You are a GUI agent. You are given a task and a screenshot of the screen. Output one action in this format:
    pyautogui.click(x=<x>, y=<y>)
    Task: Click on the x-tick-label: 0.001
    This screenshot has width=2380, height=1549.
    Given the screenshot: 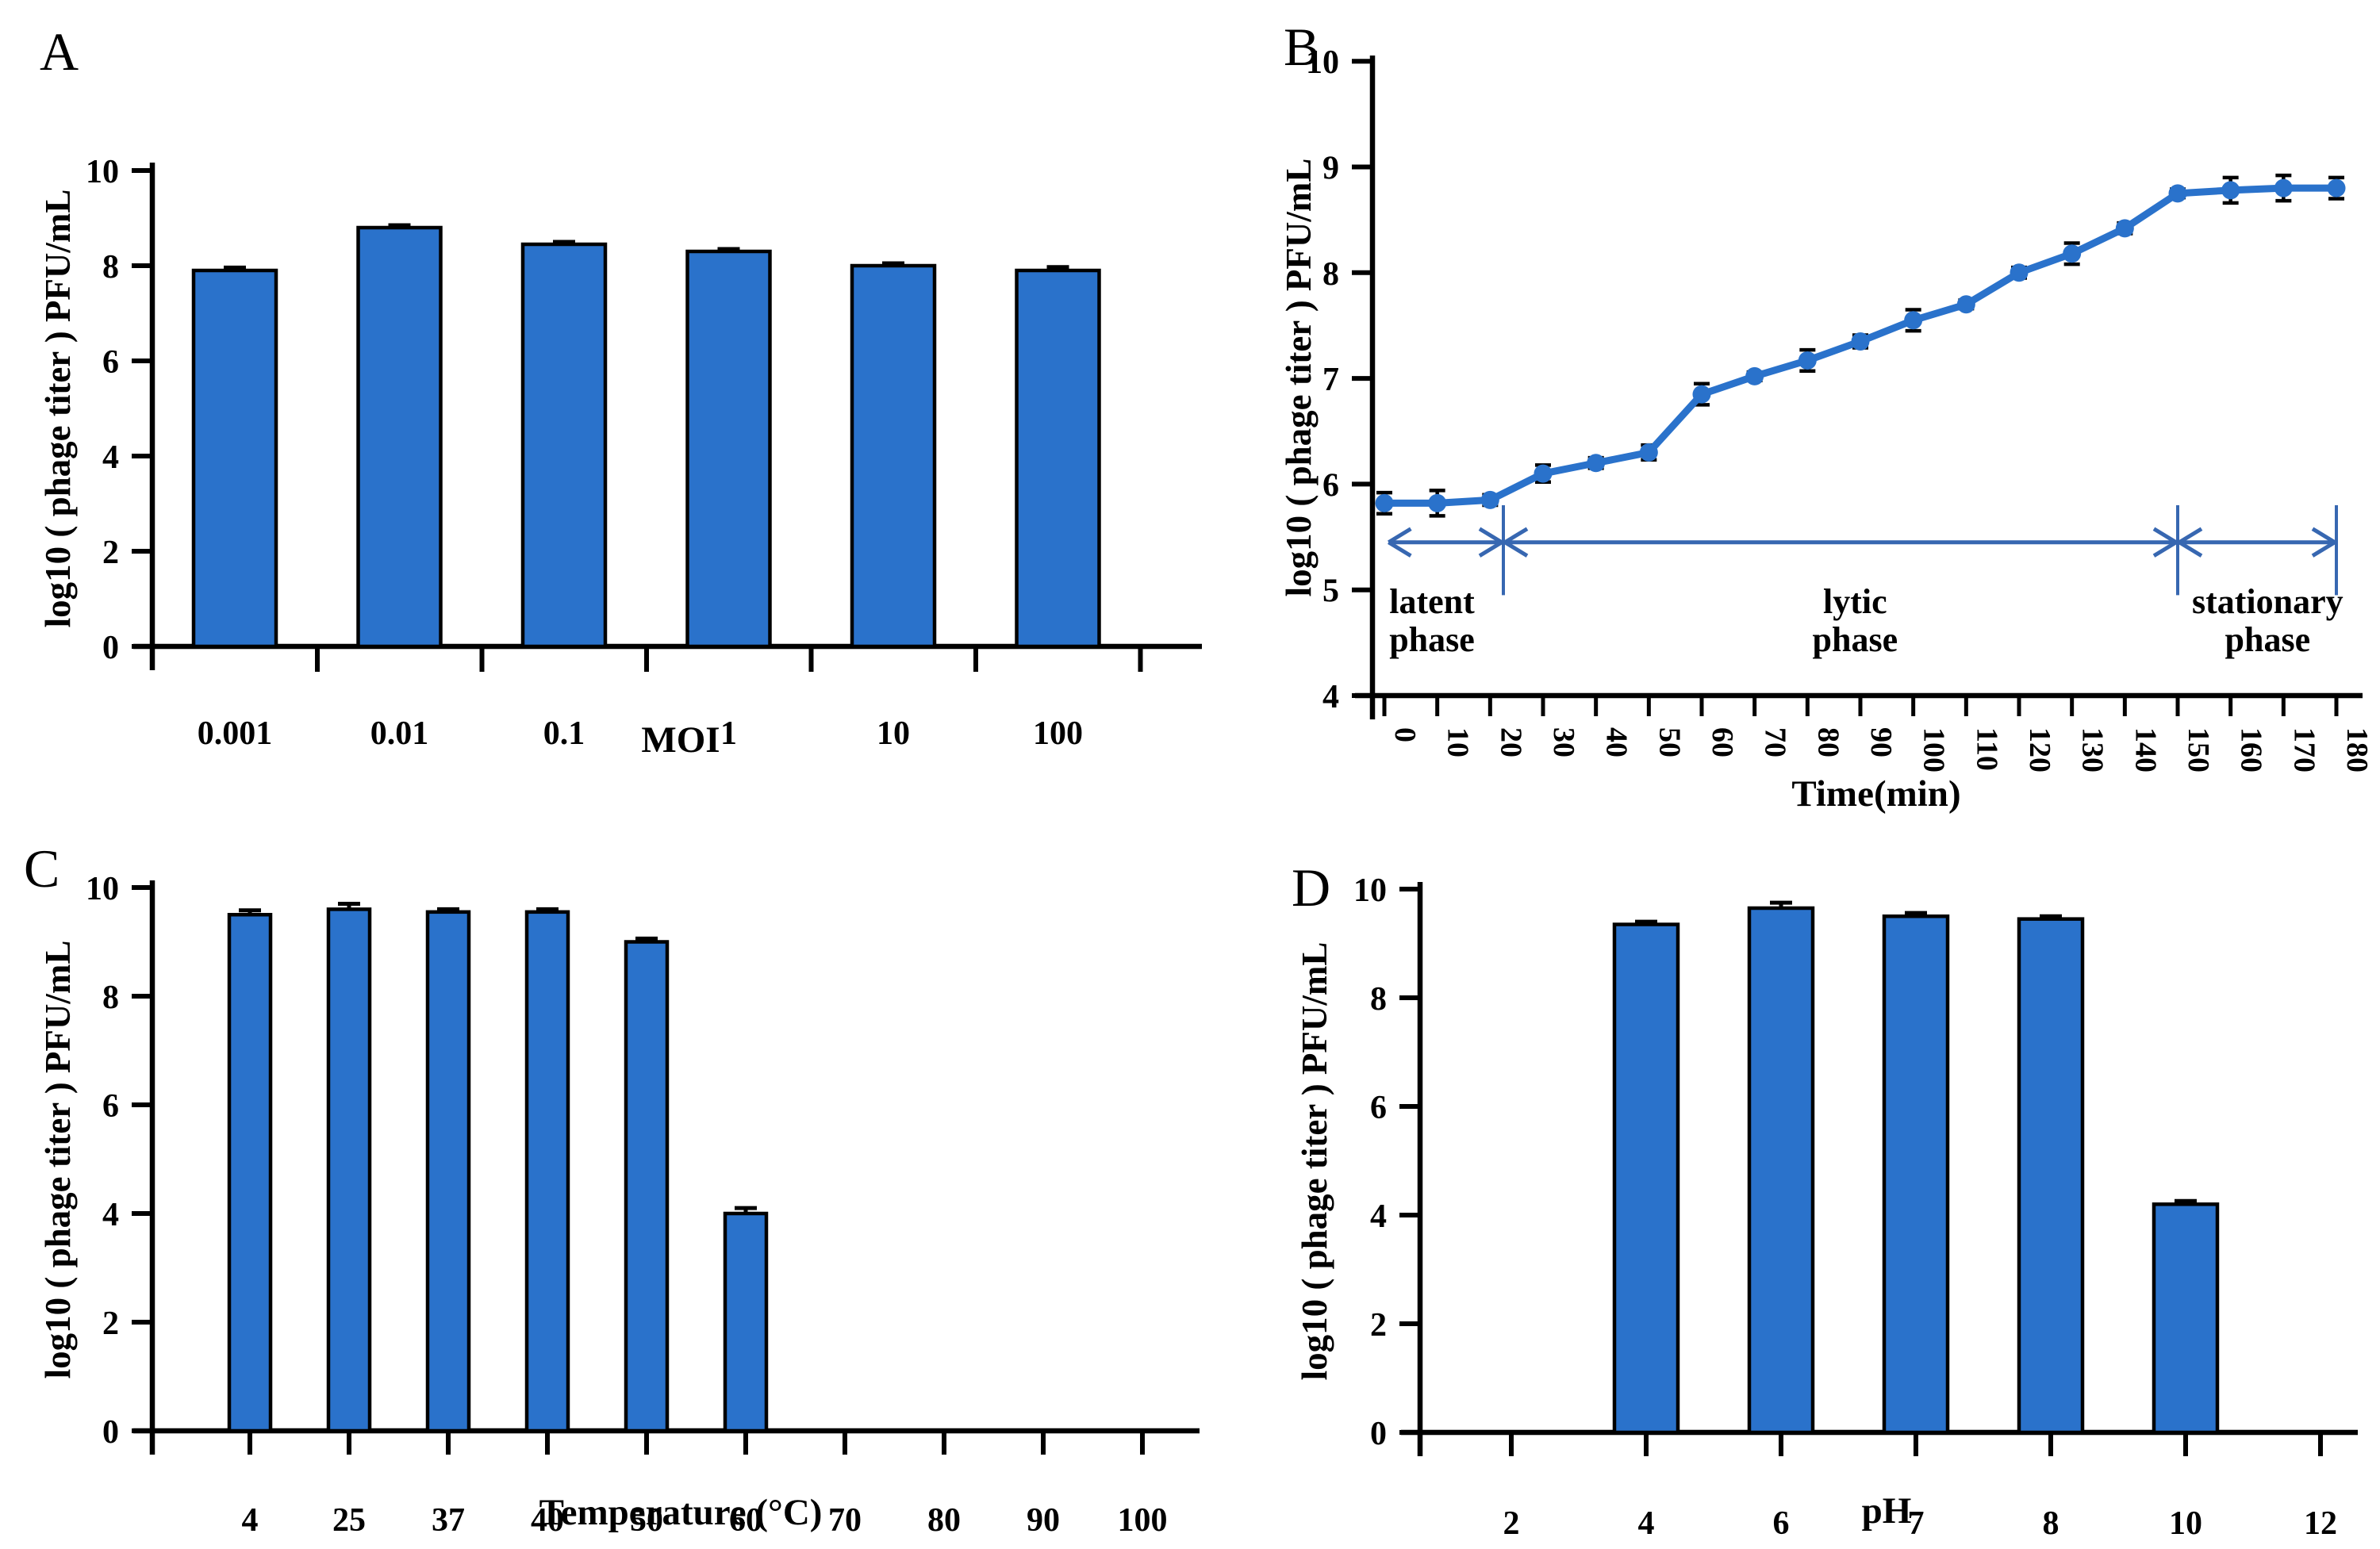 What is the action you would take?
    pyautogui.click(x=235, y=734)
    